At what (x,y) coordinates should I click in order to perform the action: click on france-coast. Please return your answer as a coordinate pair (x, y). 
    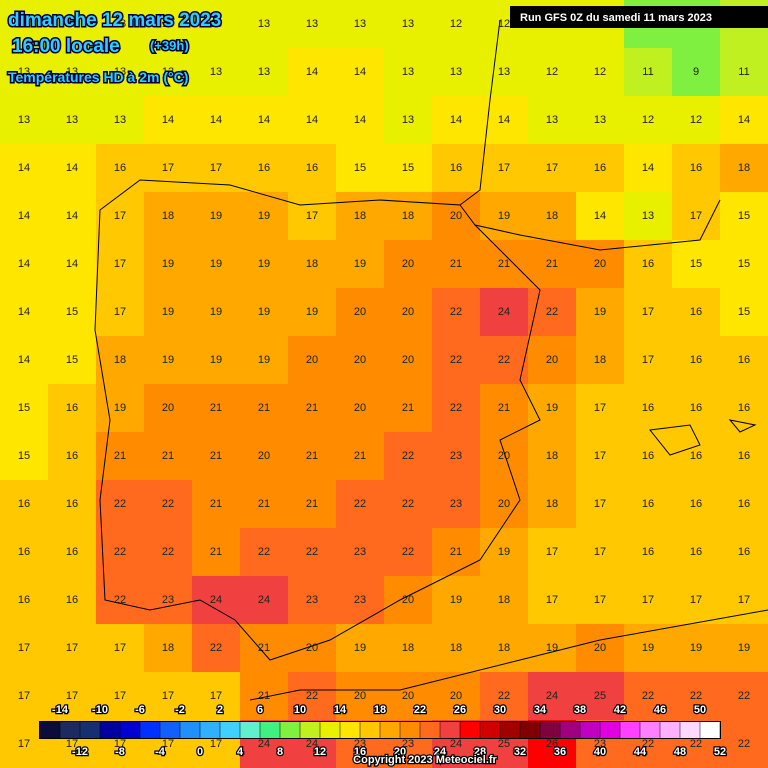
    Looking at the image, I should click on (590, 135).